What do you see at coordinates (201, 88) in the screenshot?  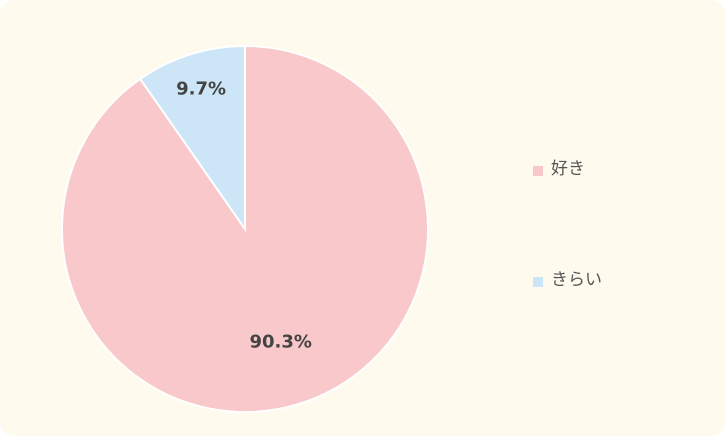 I see `value-label: 9.7%` at bounding box center [201, 88].